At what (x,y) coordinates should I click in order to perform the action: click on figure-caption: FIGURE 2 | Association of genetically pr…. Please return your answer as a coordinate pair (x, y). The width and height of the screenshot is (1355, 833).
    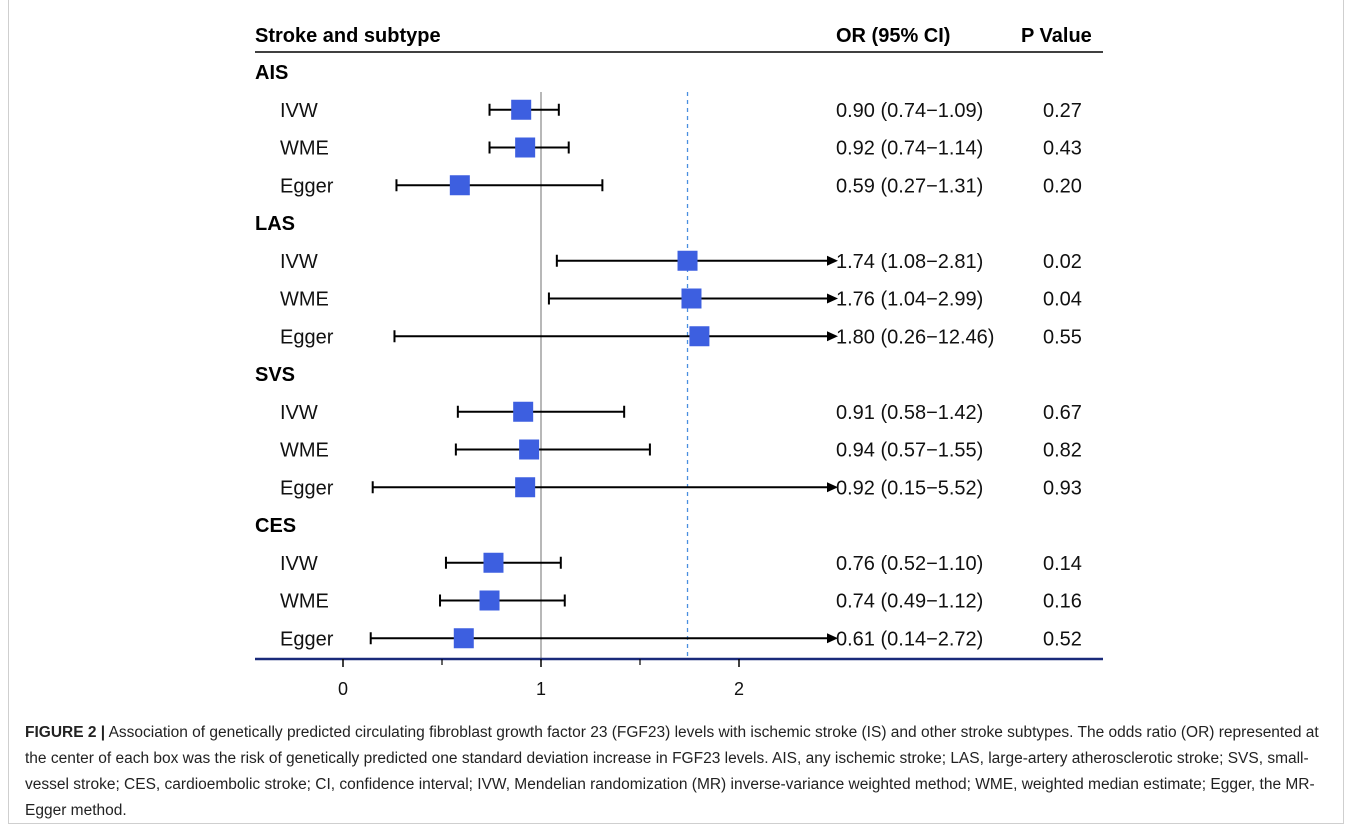
    Looking at the image, I should click on (675, 772).